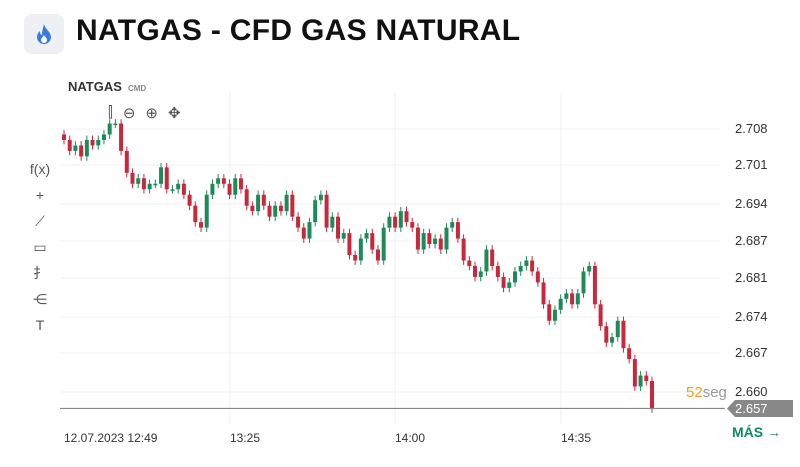 This screenshot has height=467, width=800. I want to click on symbol-label: NATGAS CMD, so click(107, 86).